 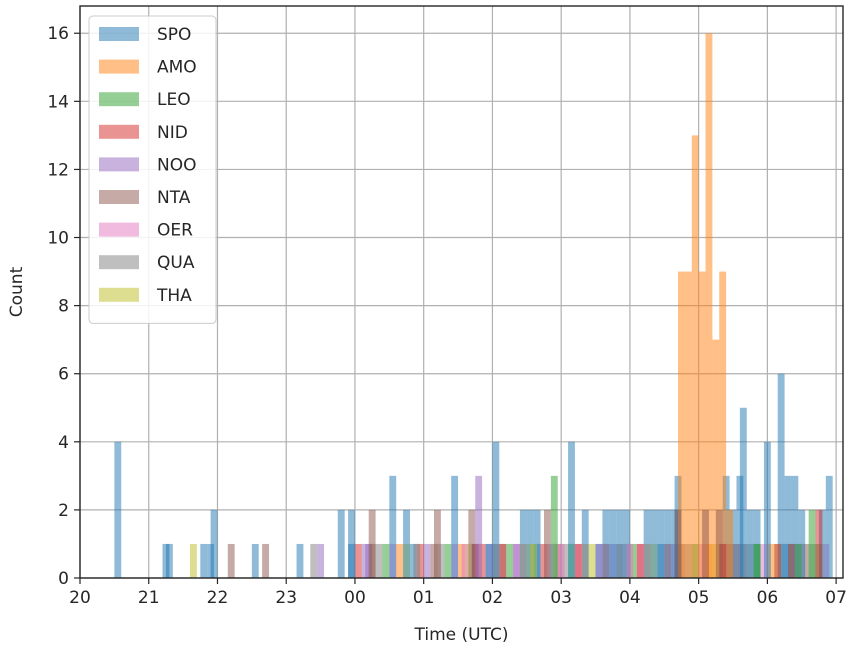 What do you see at coordinates (172, 133) in the screenshot?
I see `legend-label-nid: NID` at bounding box center [172, 133].